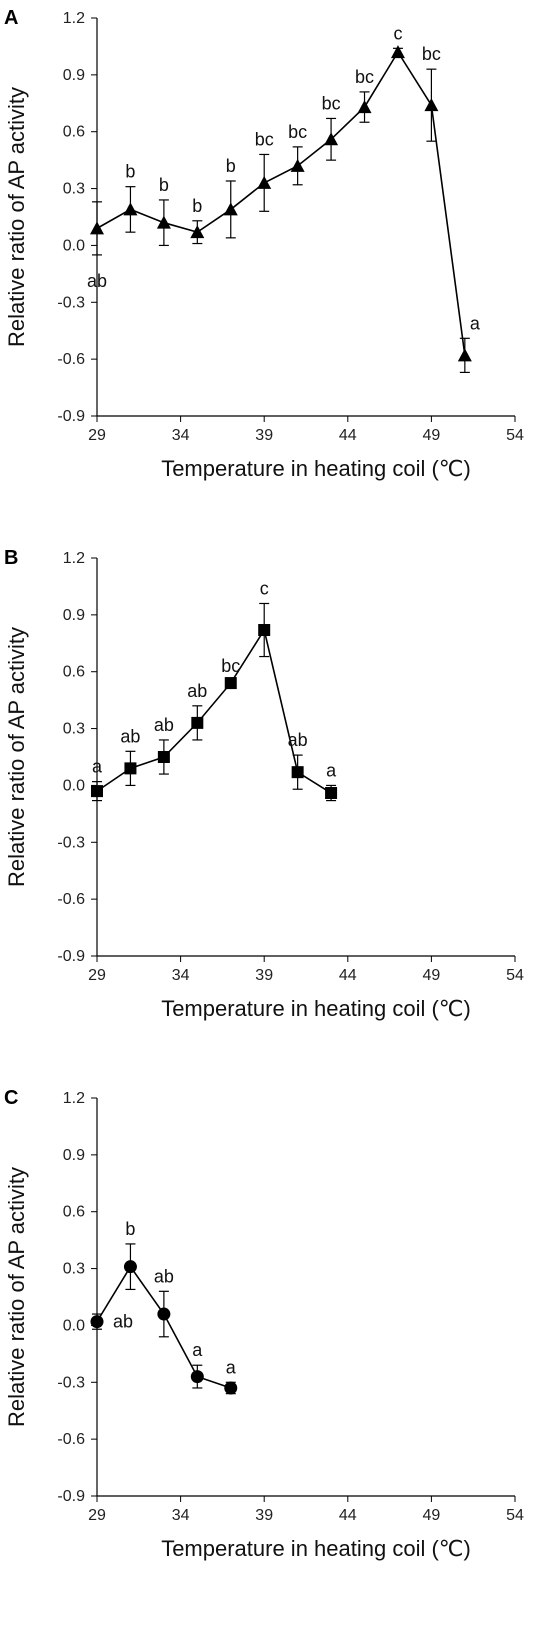  What do you see at coordinates (11, 558) in the screenshot?
I see `panel-letter: B` at bounding box center [11, 558].